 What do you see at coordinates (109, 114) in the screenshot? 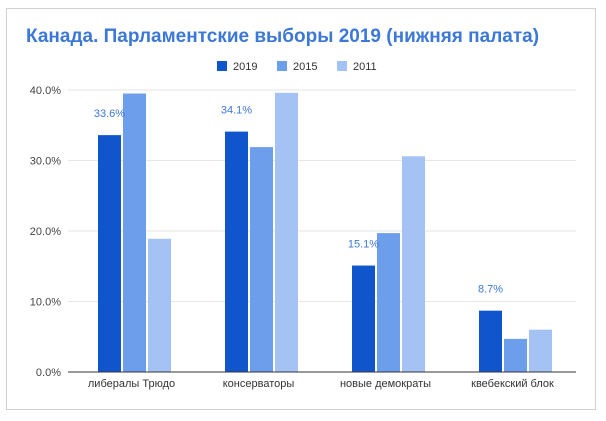
I see `data-label: 33.6%` at bounding box center [109, 114].